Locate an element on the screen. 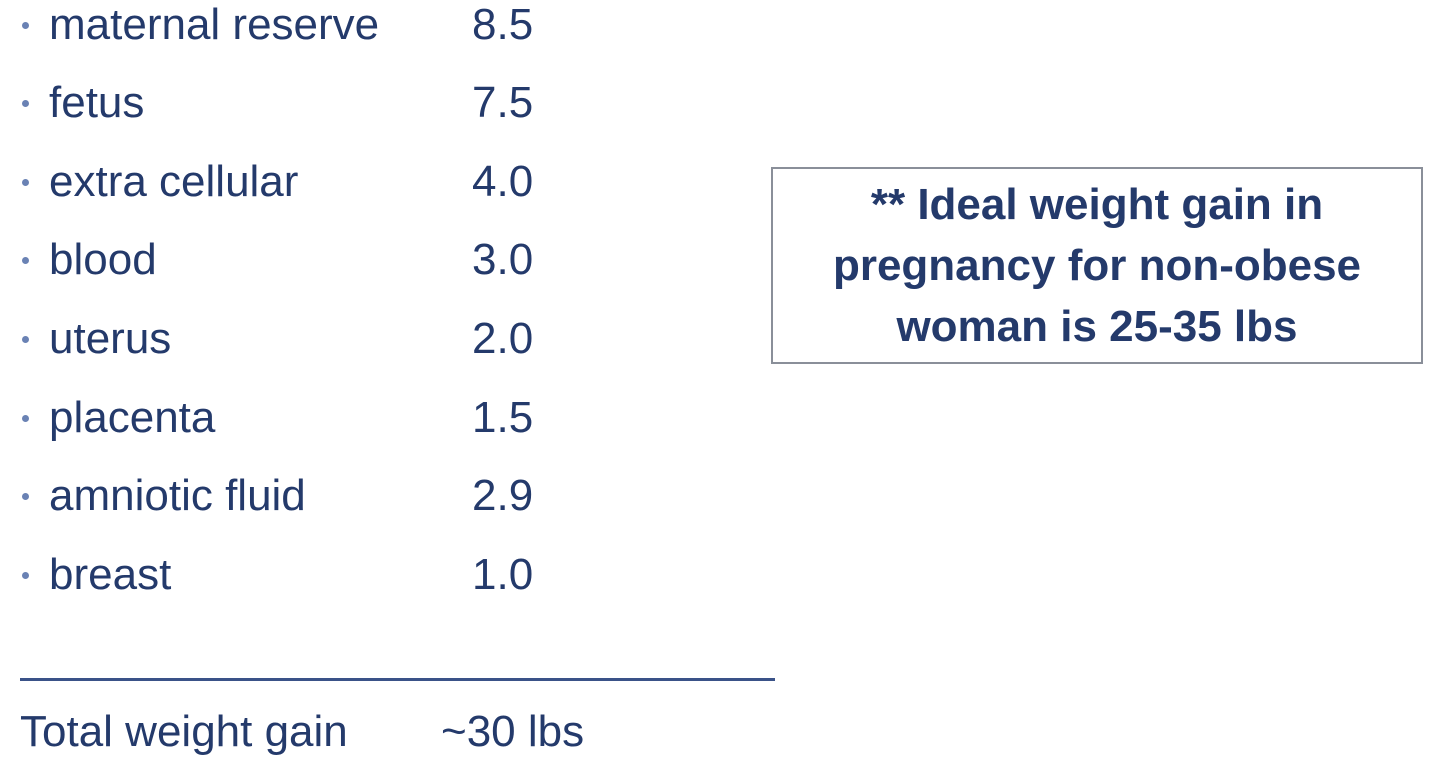  callout-line-1: ** Ideal weight gain in is located at coordinates (1097, 204).